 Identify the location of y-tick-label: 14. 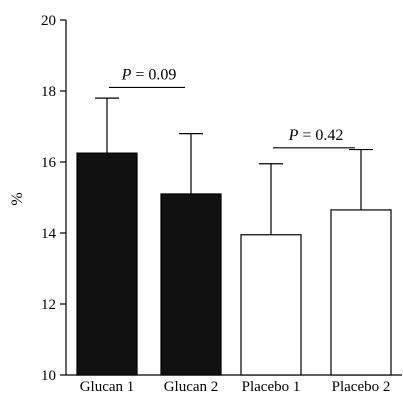
(49, 234).